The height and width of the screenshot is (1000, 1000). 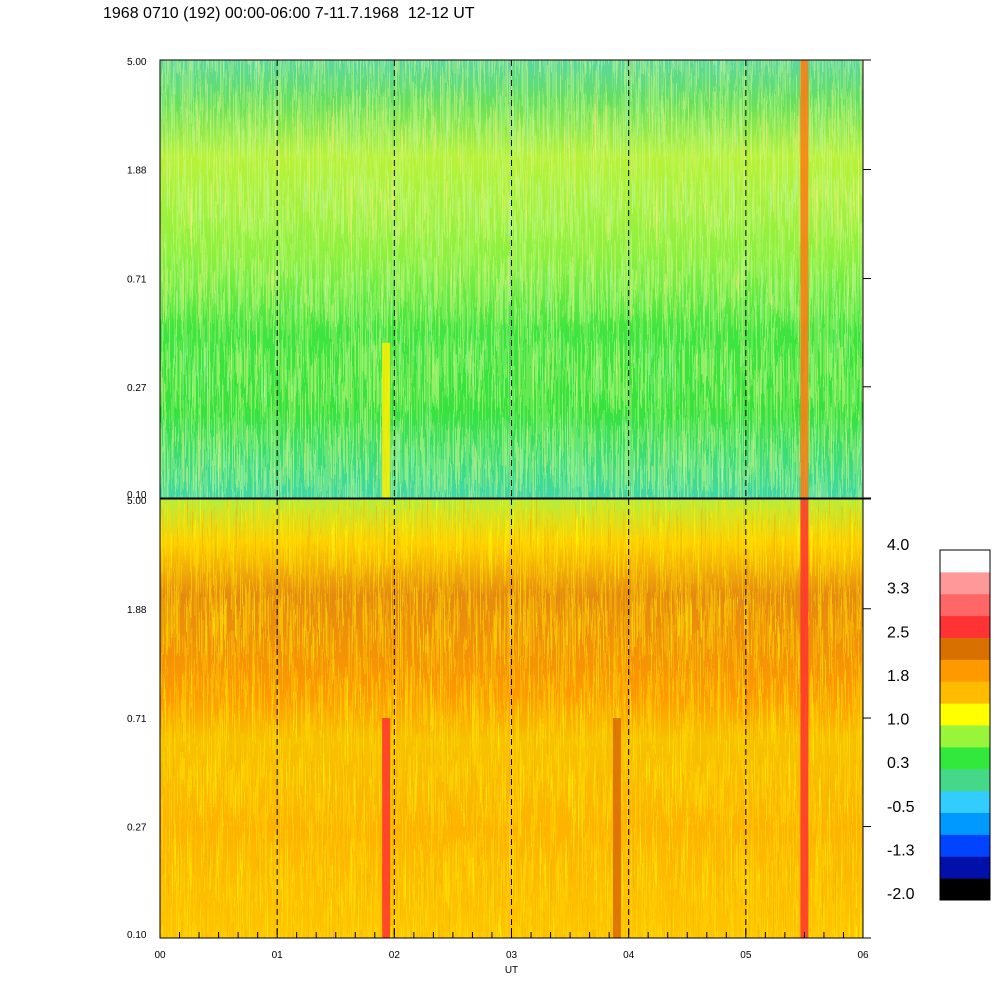 What do you see at coordinates (901, 807) in the screenshot?
I see `colorbar-label: -0.5` at bounding box center [901, 807].